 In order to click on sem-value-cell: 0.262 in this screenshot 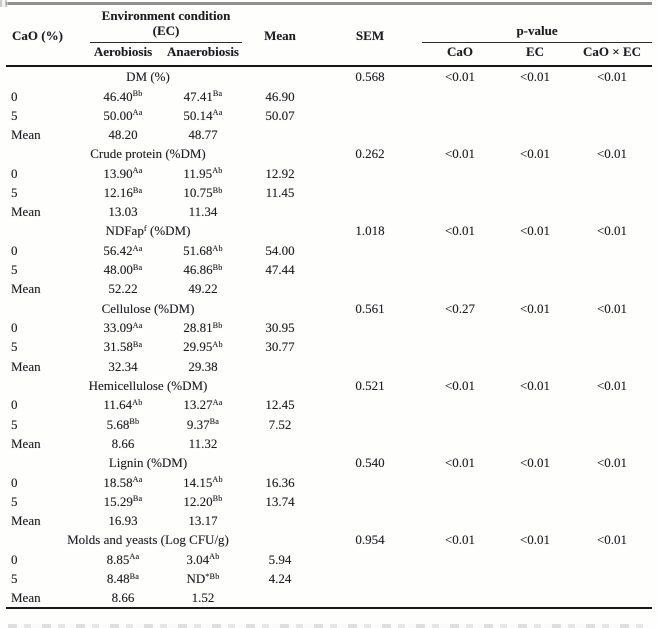, I will do `click(370, 154)`.